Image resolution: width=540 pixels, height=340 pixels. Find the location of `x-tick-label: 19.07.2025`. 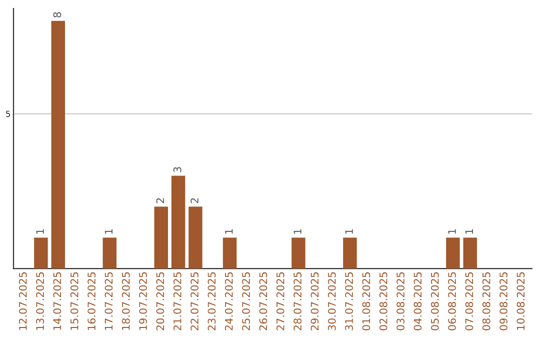

x-tick-label: 19.07.2025 is located at coordinates (143, 301).